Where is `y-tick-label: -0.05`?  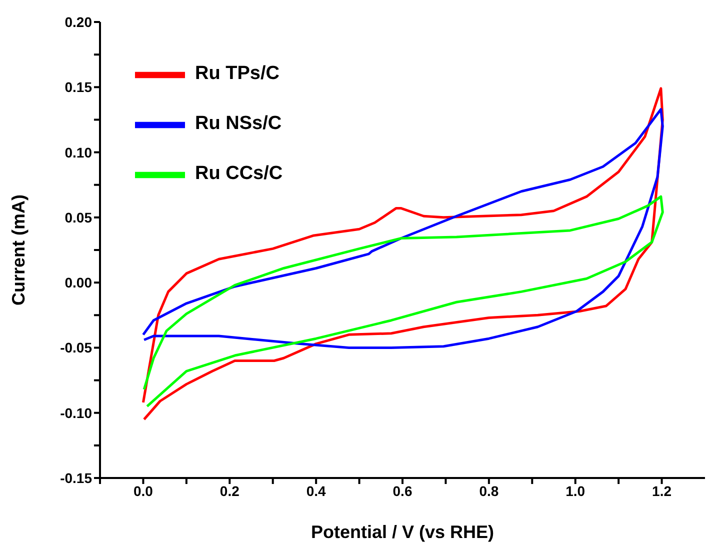
y-tick-label: -0.05 is located at coordinates (76, 348).